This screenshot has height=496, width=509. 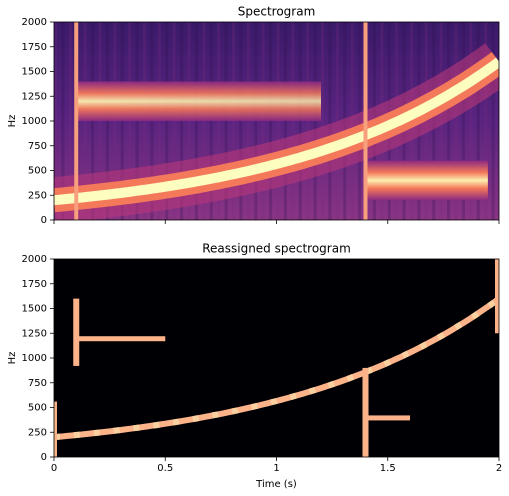 What do you see at coordinates (54, 468) in the screenshot?
I see `x-tick-label: 0` at bounding box center [54, 468].